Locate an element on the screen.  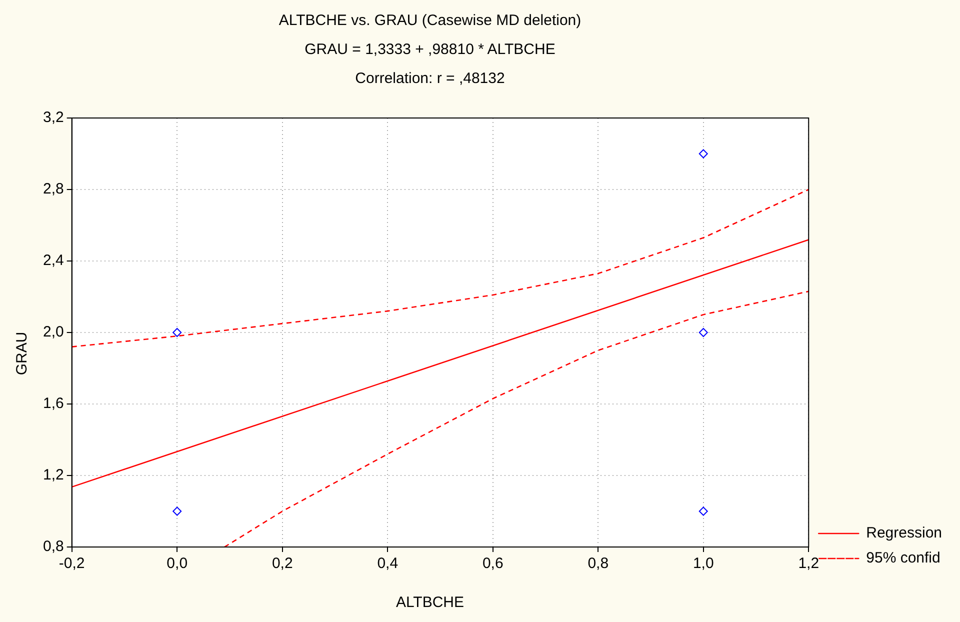
y-tick-label: 1,6 is located at coordinates (53, 403).